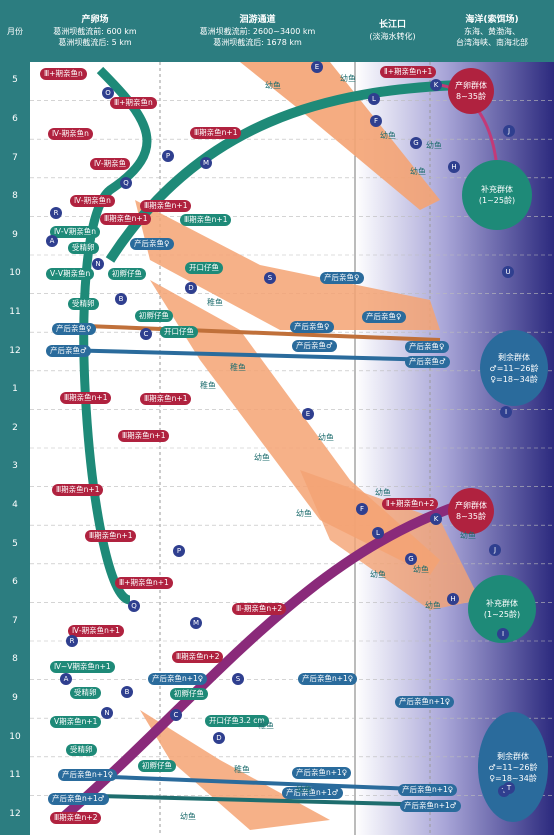  Describe the element at coordinates (72, 641) in the screenshot. I see `location-marker: R` at that location.